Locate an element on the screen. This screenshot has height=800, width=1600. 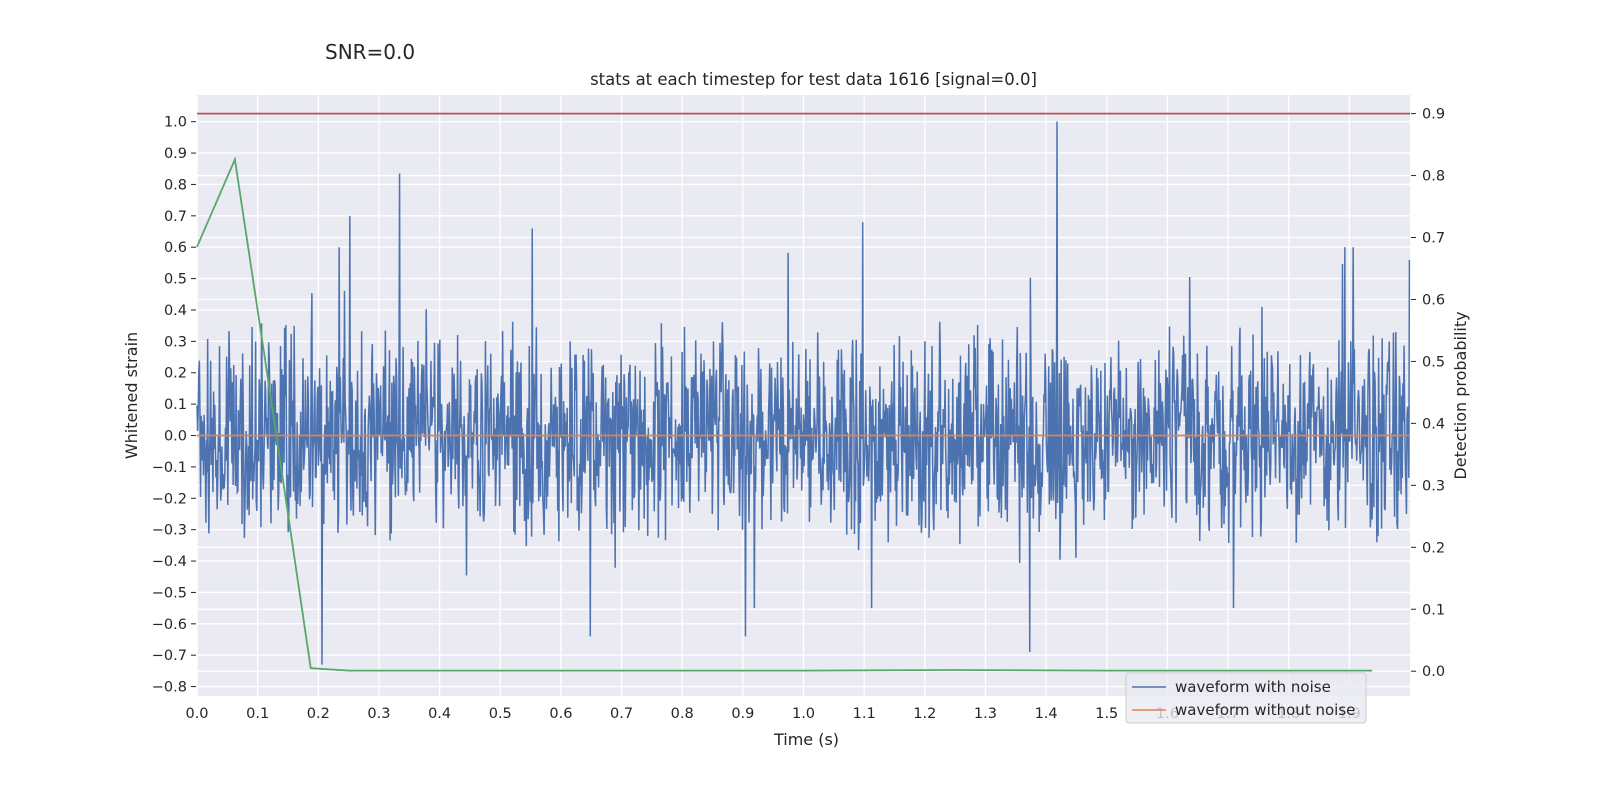
x-tick-label: 0.3 is located at coordinates (378, 714).